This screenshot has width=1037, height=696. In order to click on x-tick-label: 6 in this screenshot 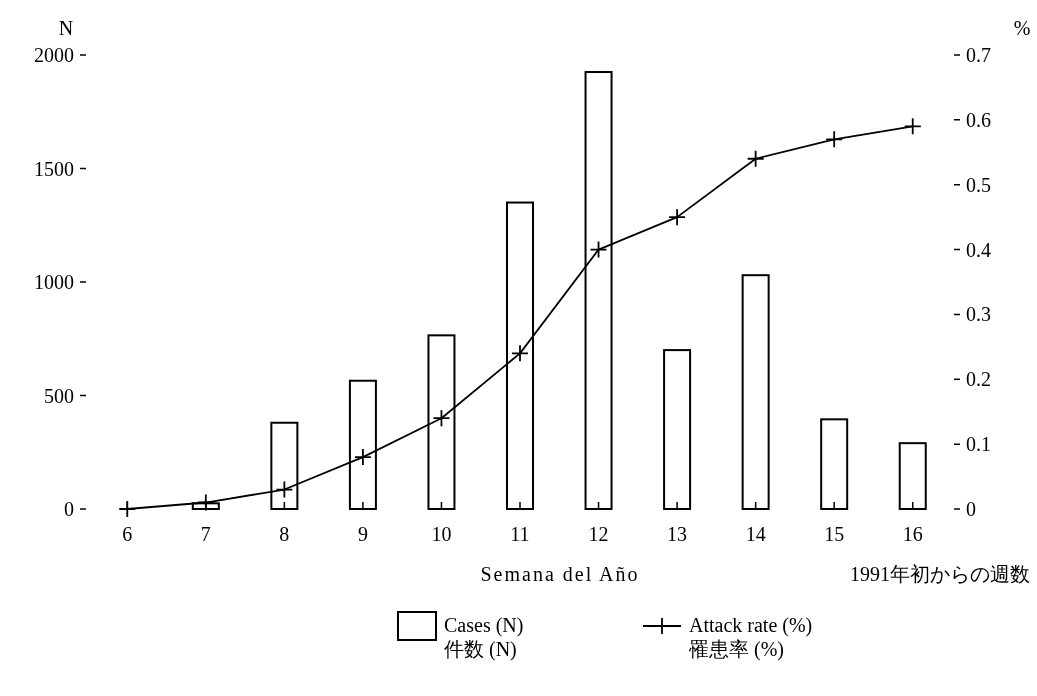, I will do `click(127, 534)`.